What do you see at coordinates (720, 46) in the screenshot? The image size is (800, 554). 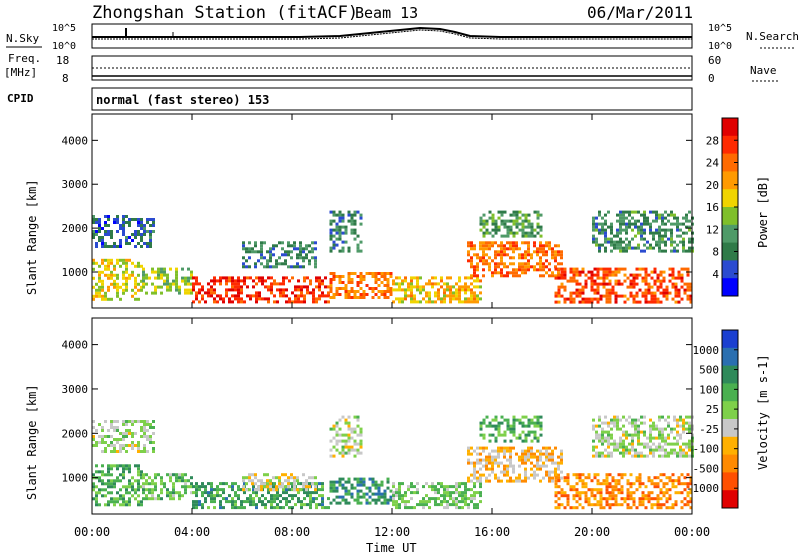 I see `noise-tick-bottom-right: 10^0` at bounding box center [720, 46].